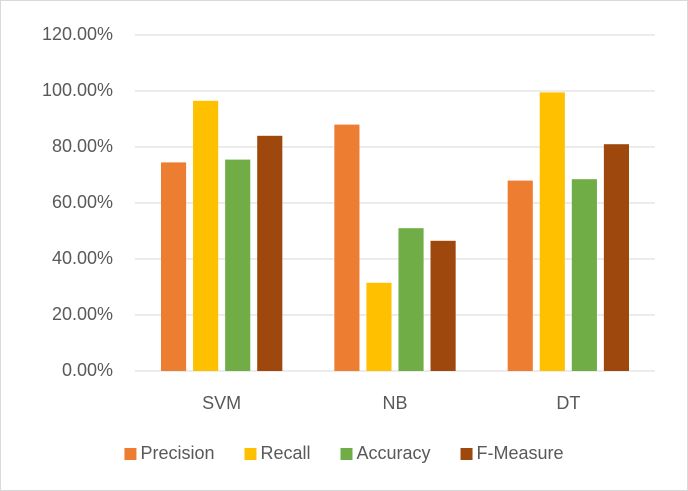 The width and height of the screenshot is (688, 491). Describe the element at coordinates (394, 403) in the screenshot. I see `x-tick-label: NB` at that location.